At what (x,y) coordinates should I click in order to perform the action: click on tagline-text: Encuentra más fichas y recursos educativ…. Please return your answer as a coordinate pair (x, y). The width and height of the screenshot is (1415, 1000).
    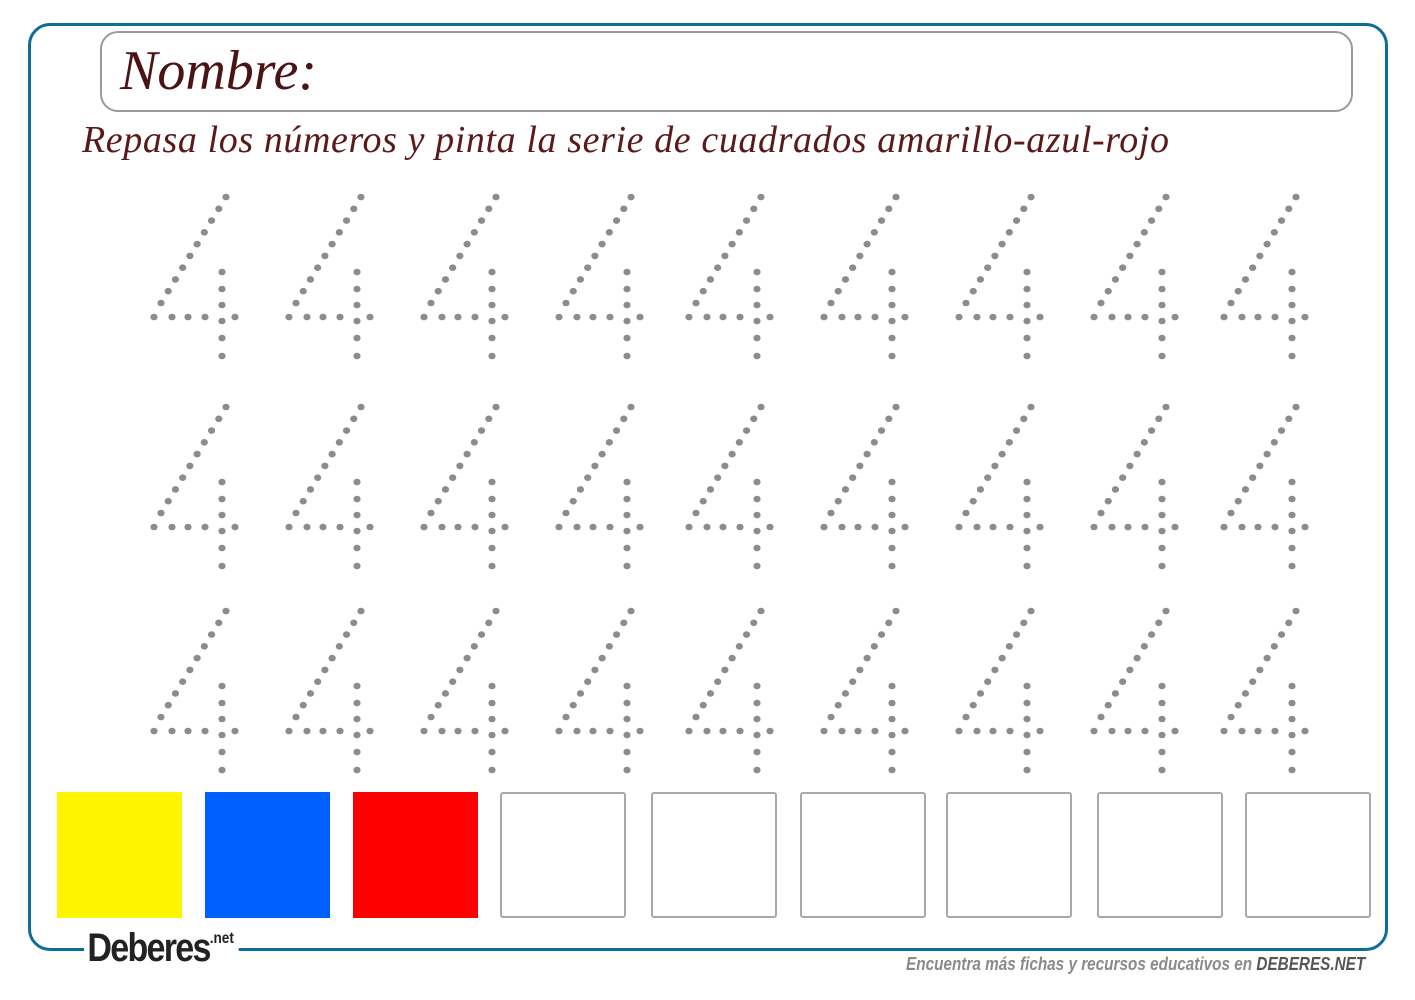
    Looking at the image, I should click on (1078, 964).